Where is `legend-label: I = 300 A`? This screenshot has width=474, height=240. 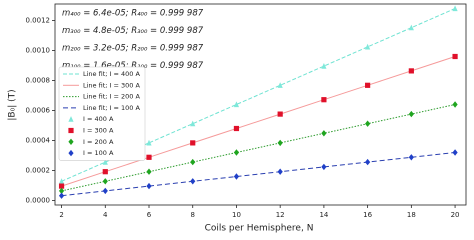 legend-label: I = 300 A is located at coordinates (98, 131).